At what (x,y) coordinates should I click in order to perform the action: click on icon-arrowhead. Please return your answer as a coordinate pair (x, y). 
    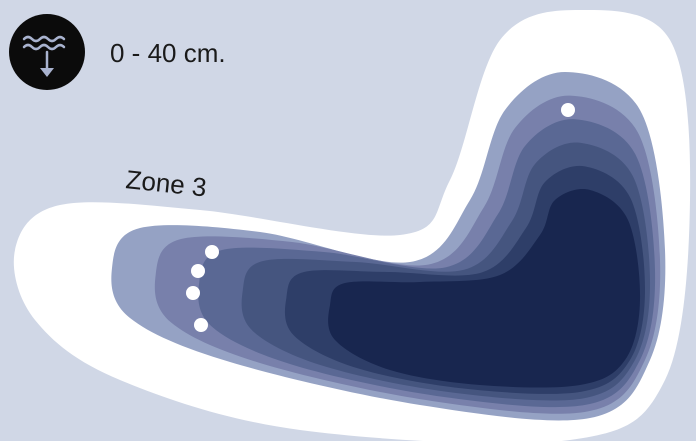
    Looking at the image, I should click on (47, 72).